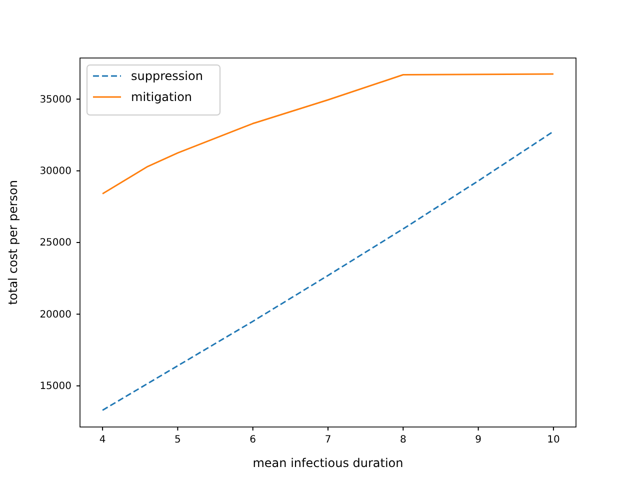  Describe the element at coordinates (177, 440) in the screenshot. I see `x-tick-label: 5` at that location.